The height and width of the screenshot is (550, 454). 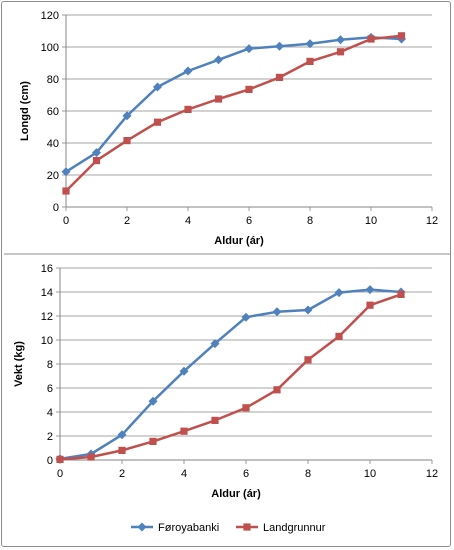 I want to click on y-tick-label: 8, so click(x=50, y=365).